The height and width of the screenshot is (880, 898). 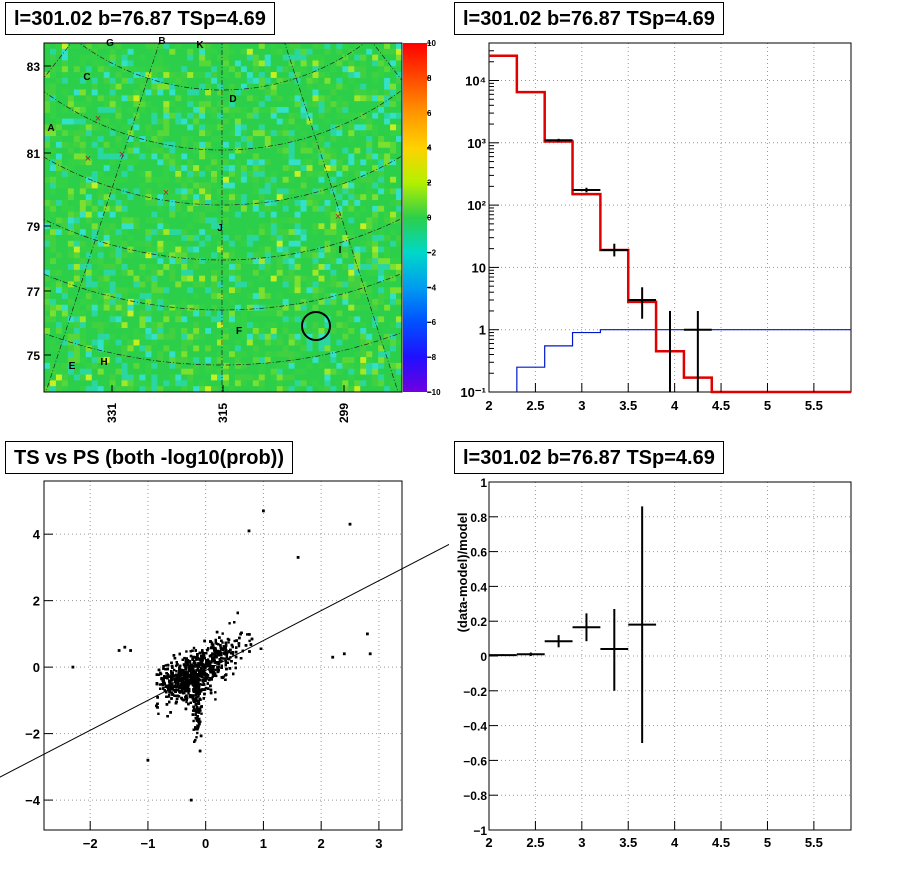 What do you see at coordinates (432, 252) in the screenshot?
I see `colorbar-tick-label: −2` at bounding box center [432, 252].